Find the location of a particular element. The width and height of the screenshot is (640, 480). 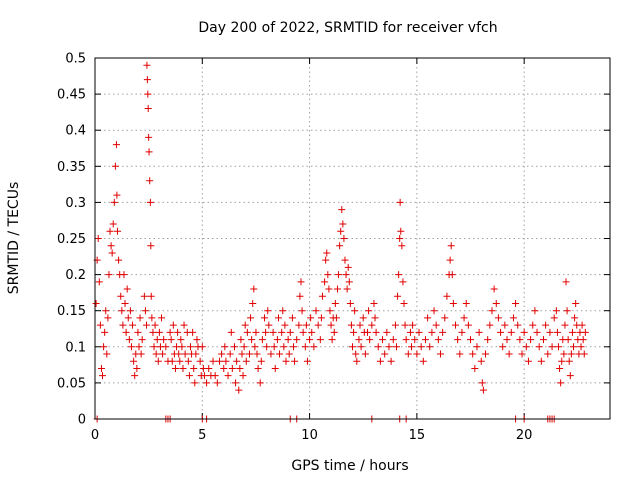

y-tick-label: 0.45 is located at coordinates (71, 95).